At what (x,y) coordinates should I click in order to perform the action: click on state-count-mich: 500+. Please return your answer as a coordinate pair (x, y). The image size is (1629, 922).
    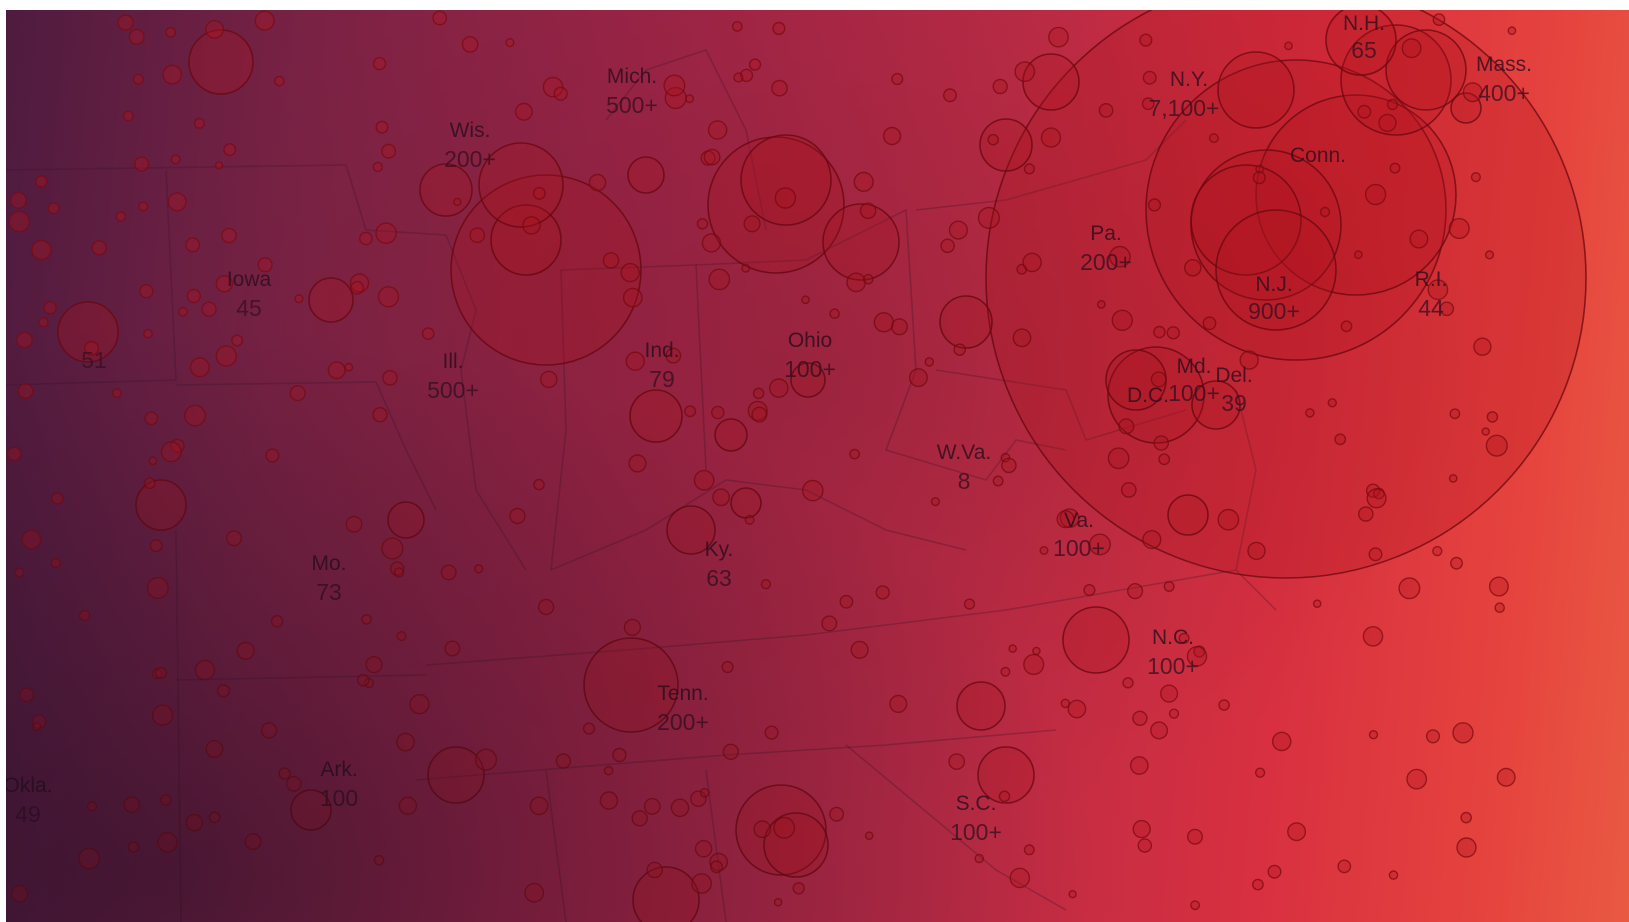
    Looking at the image, I should click on (632, 105).